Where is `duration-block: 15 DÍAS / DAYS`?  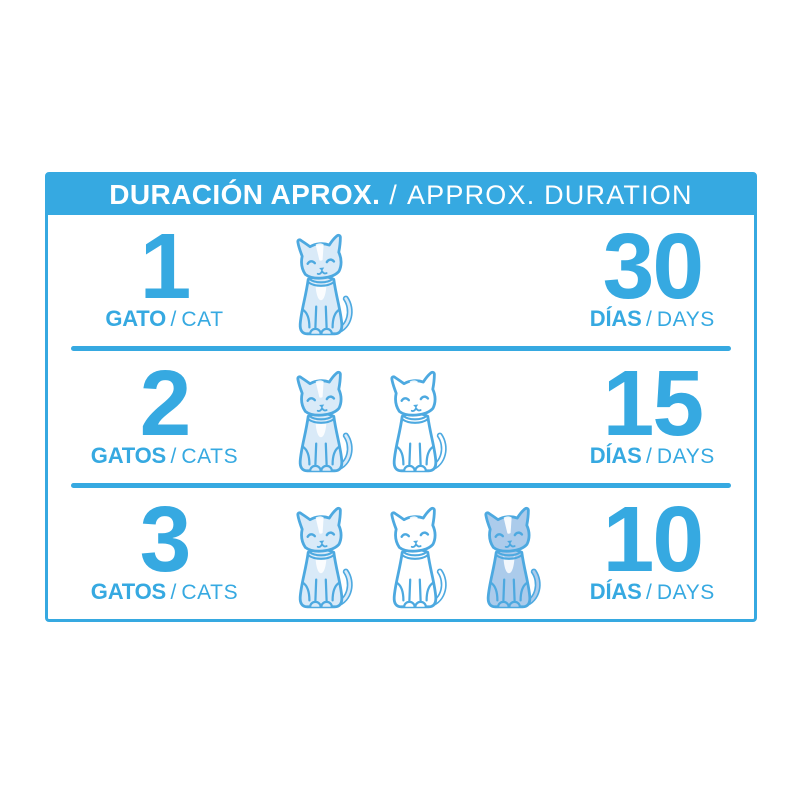
duration-block: 15 DÍAS / DAYS is located at coordinates (652, 416).